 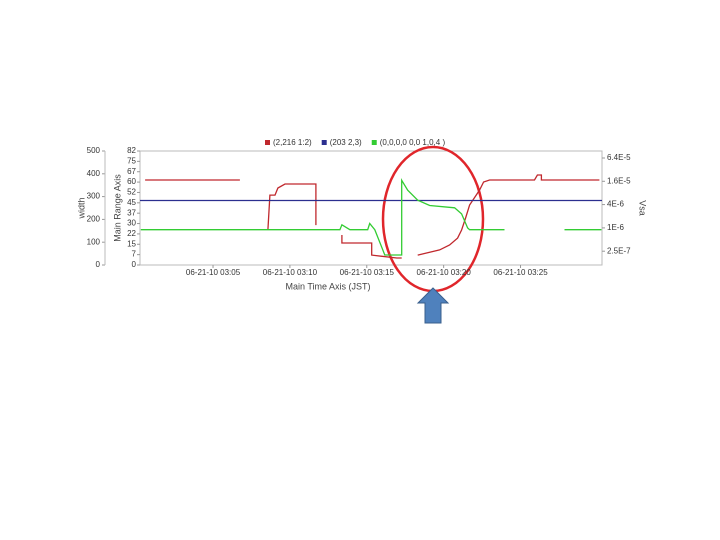 I want to click on y-tick-label: 67, so click(x=131, y=171).